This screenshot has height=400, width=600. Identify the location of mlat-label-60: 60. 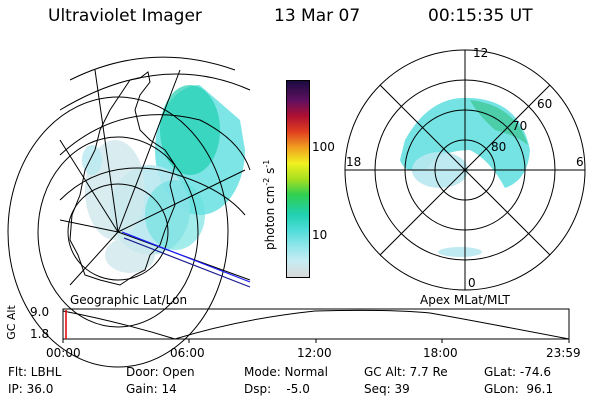
(545, 104).